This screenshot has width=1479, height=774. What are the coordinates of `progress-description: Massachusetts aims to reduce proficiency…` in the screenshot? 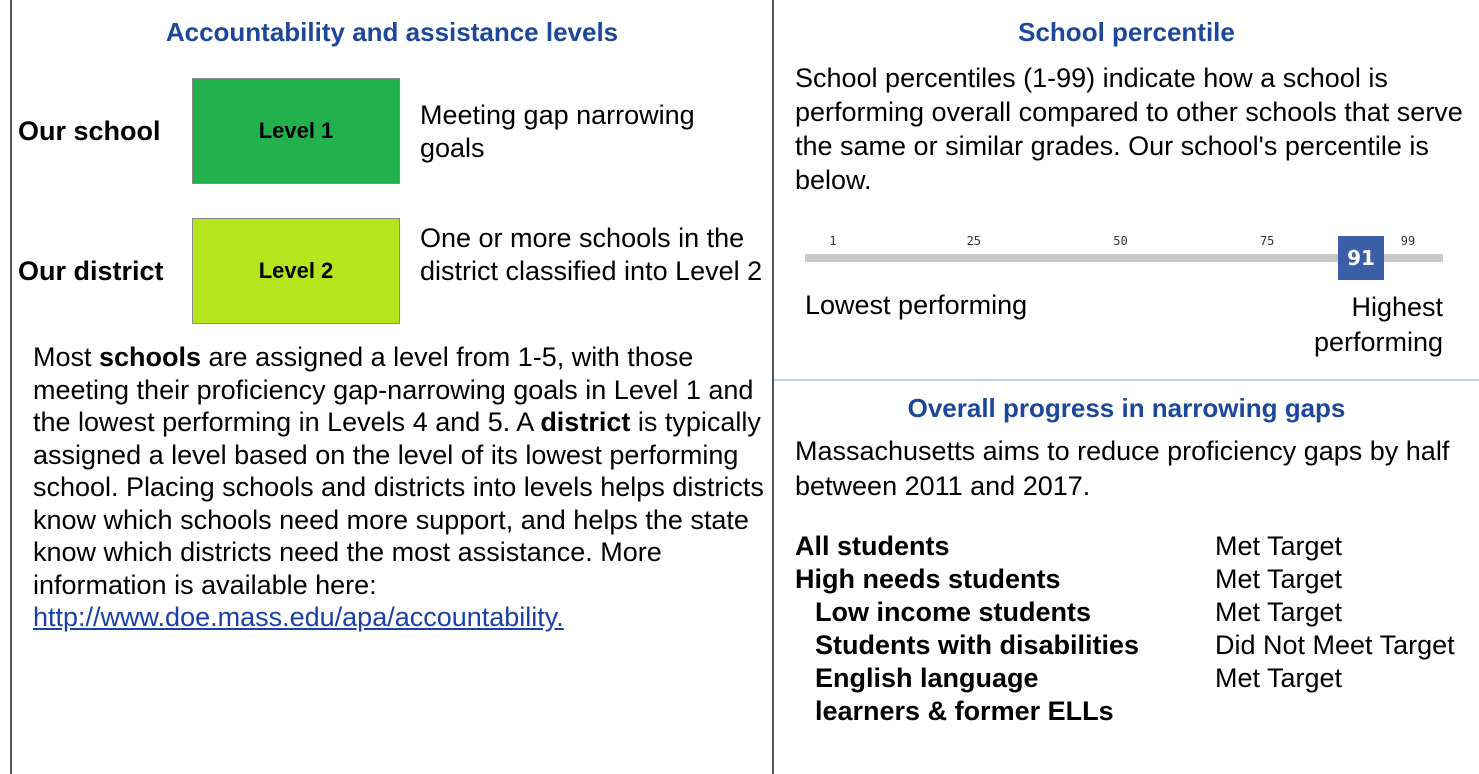 It's located at (1122, 468).